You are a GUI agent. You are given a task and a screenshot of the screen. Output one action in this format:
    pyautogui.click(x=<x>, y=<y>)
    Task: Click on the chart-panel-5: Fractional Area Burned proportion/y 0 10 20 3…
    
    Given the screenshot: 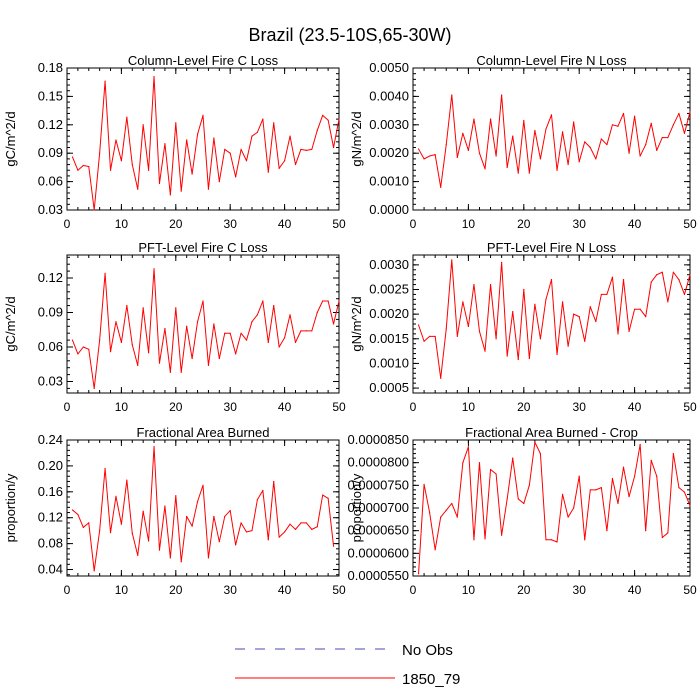 What is the action you would take?
    pyautogui.click(x=174, y=511)
    